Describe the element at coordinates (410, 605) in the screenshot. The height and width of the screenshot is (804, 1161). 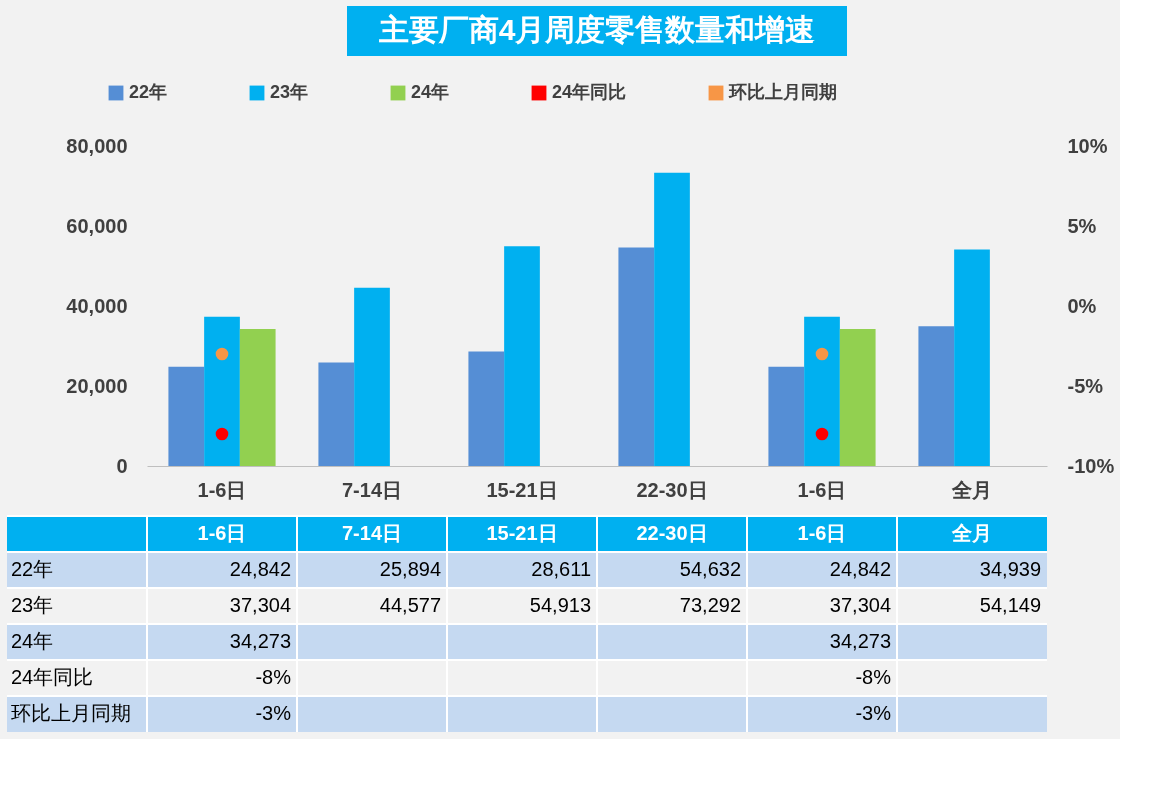
I see `data-label: 44,577` at that location.